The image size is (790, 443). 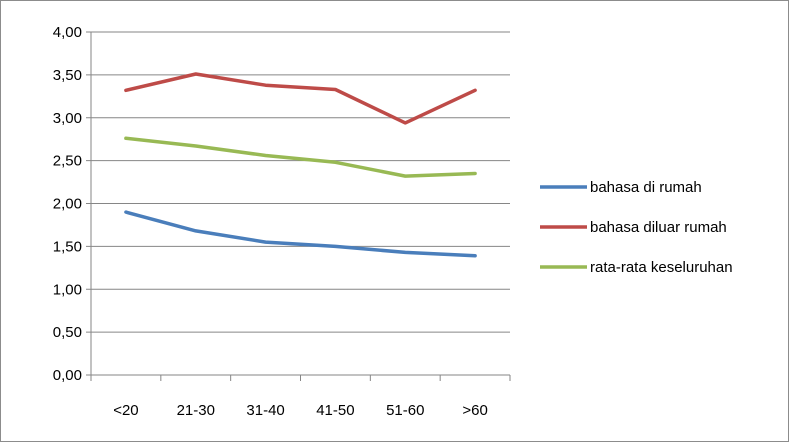 What do you see at coordinates (661, 267) in the screenshot?
I see `legend-label: rata-rata keseluruhan` at bounding box center [661, 267].